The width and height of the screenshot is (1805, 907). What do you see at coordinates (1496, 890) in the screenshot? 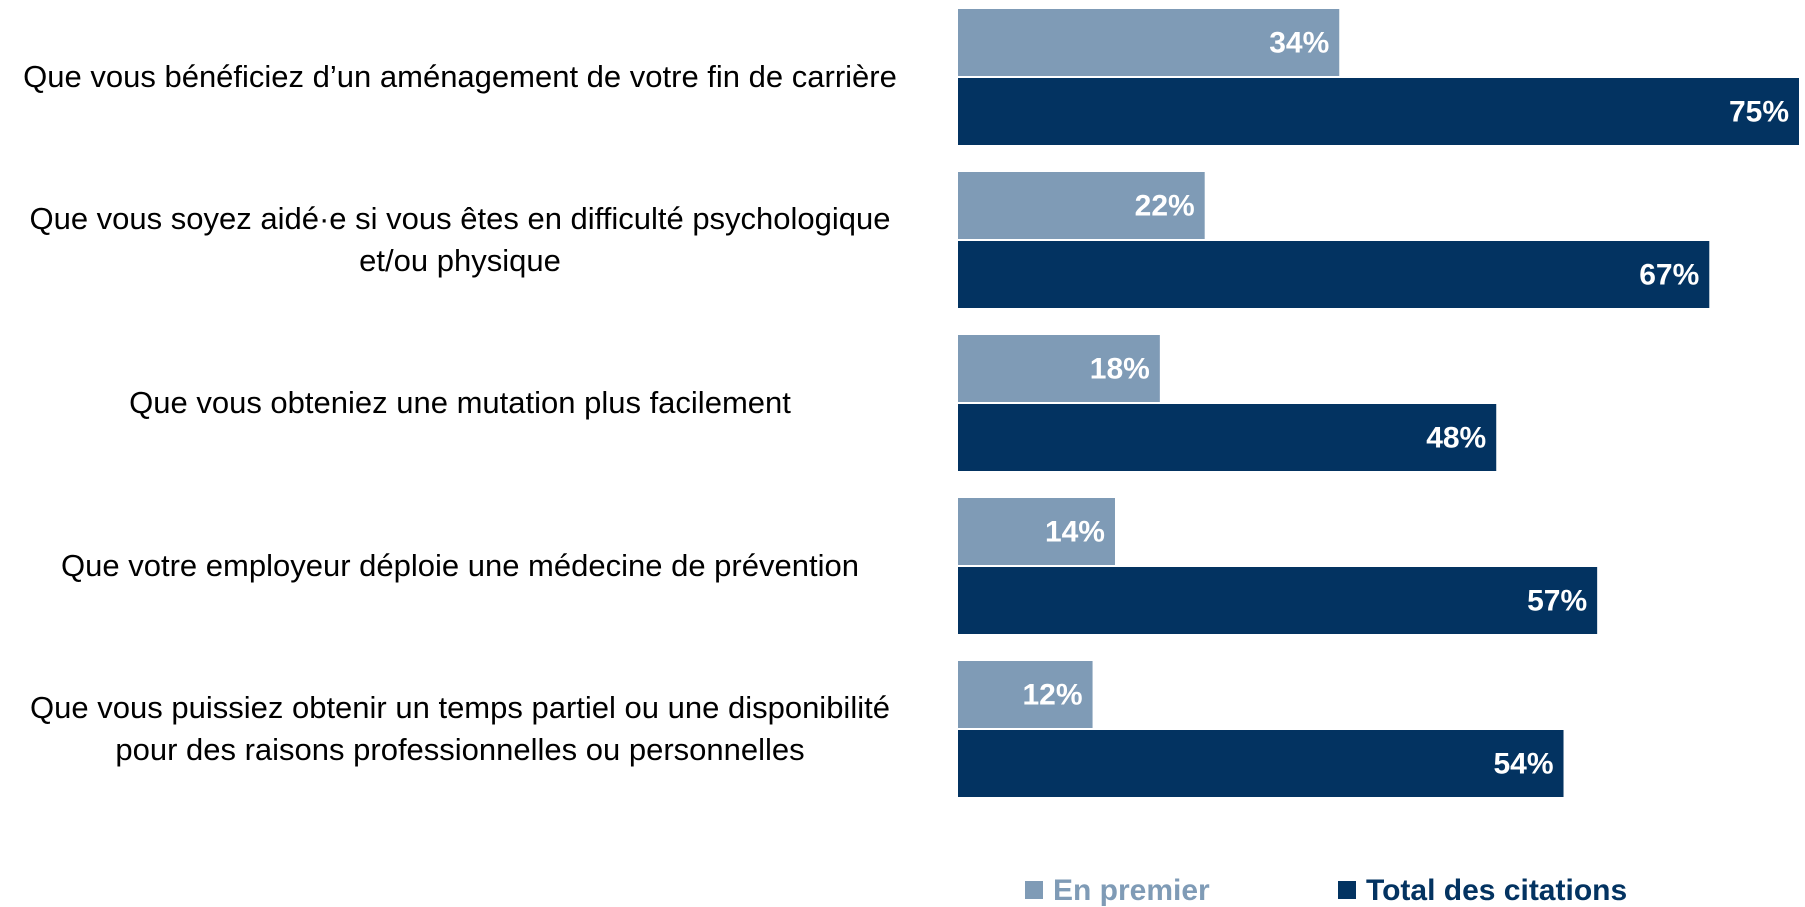
I see `legend-label: Total des citations` at bounding box center [1496, 890].